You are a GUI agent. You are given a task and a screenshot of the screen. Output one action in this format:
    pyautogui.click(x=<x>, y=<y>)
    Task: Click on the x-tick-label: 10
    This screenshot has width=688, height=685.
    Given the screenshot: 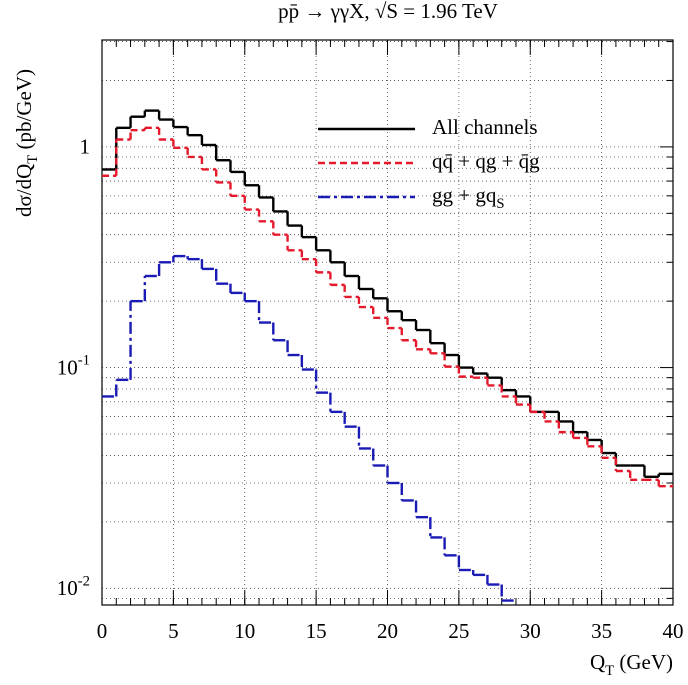 What is the action you would take?
    pyautogui.click(x=244, y=631)
    